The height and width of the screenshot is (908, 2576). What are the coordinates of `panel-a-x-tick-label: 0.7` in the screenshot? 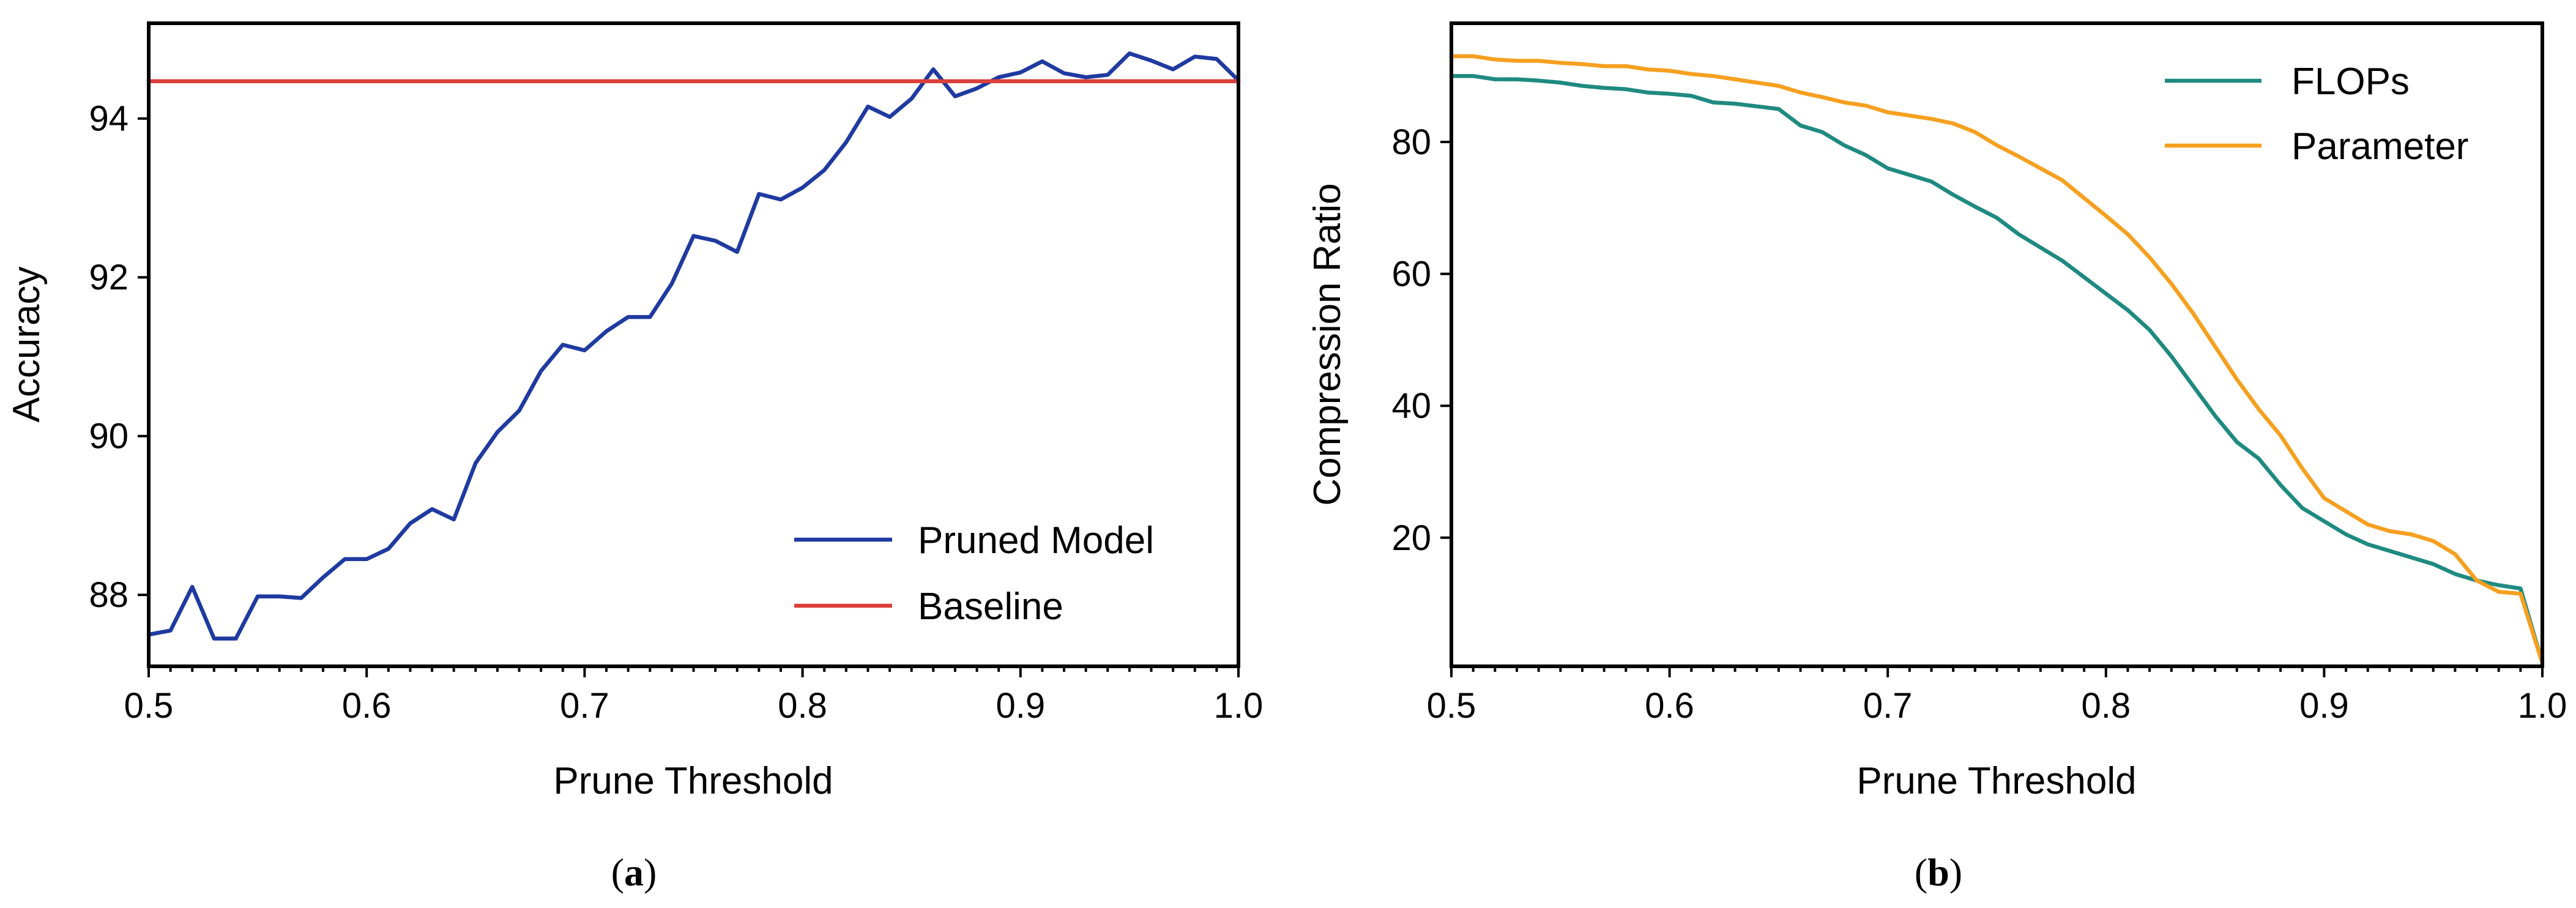 It's located at (585, 706).